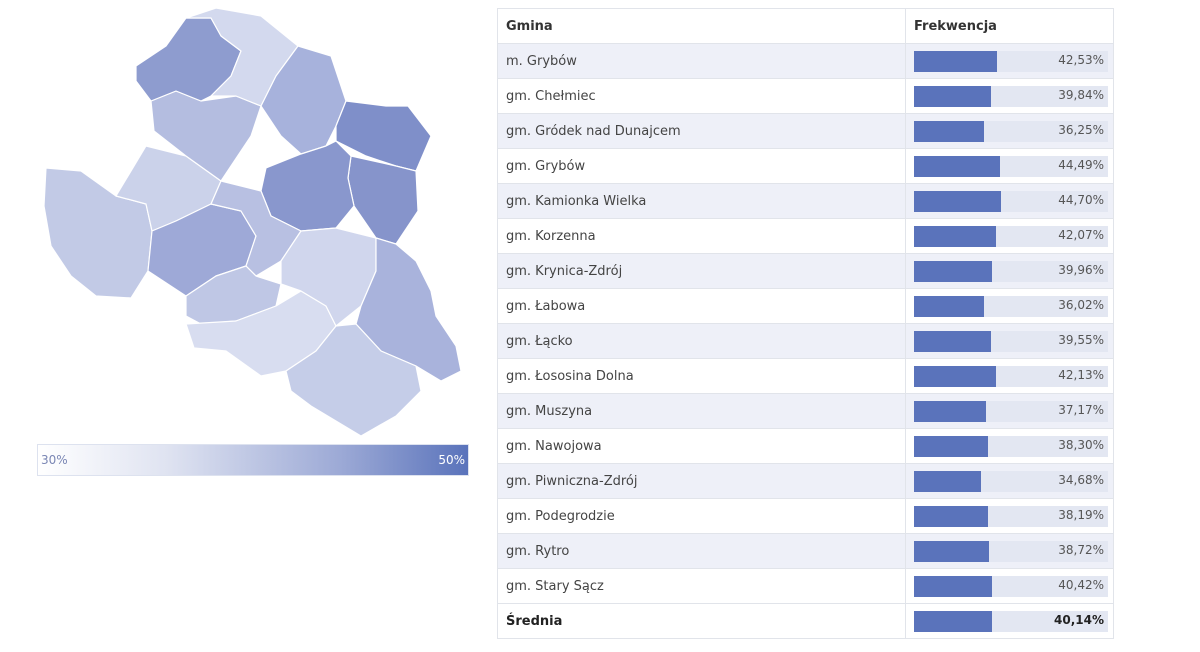  Describe the element at coordinates (702, 166) in the screenshot. I see `gmina-name: gm. Grybów` at that location.